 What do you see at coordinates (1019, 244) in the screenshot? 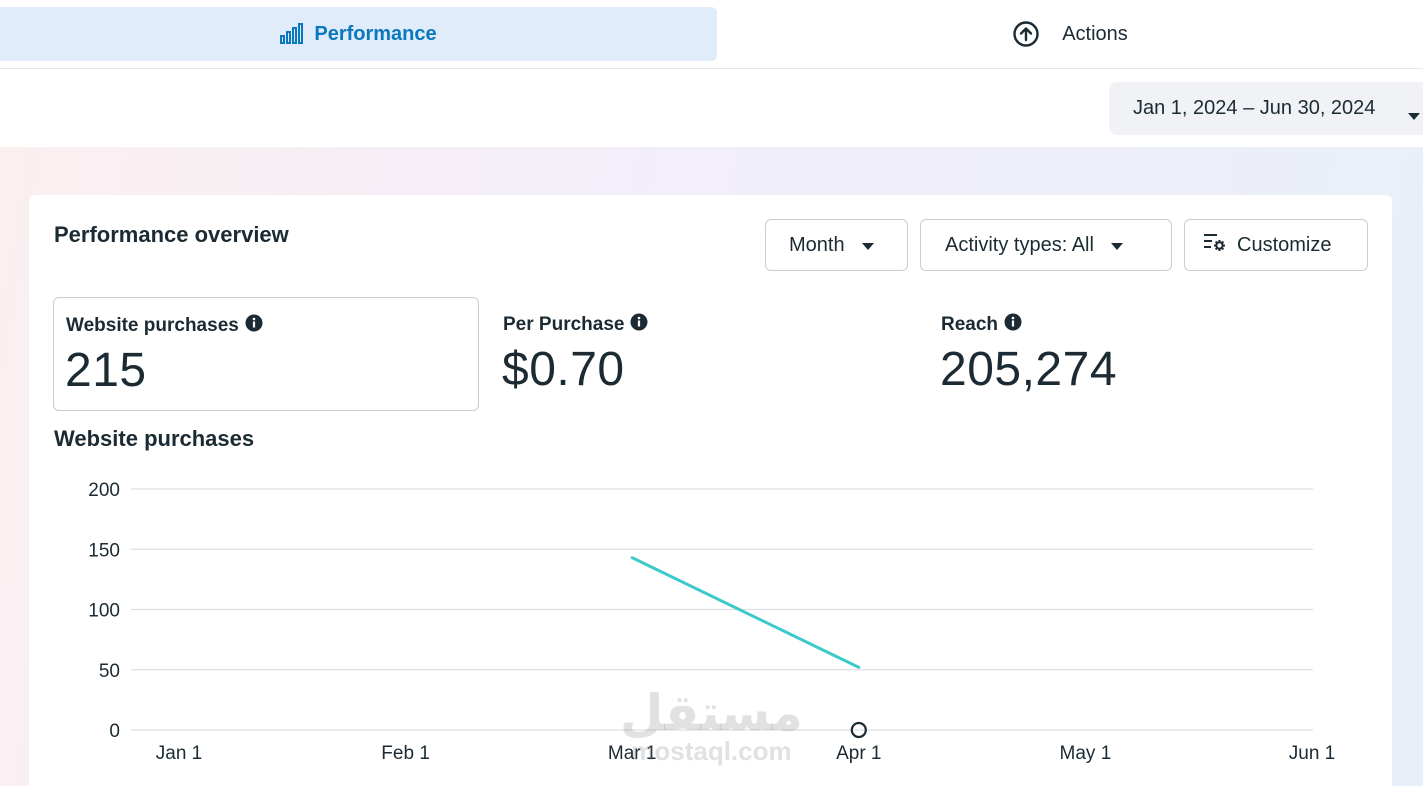
I see `activity-types-label: Activity types: All` at bounding box center [1019, 244].